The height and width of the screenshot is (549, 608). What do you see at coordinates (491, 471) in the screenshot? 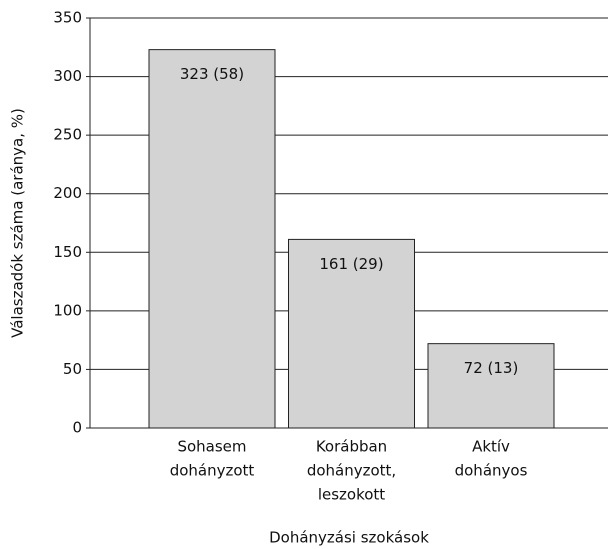
I see `x-tick-label: dohányos` at bounding box center [491, 471].